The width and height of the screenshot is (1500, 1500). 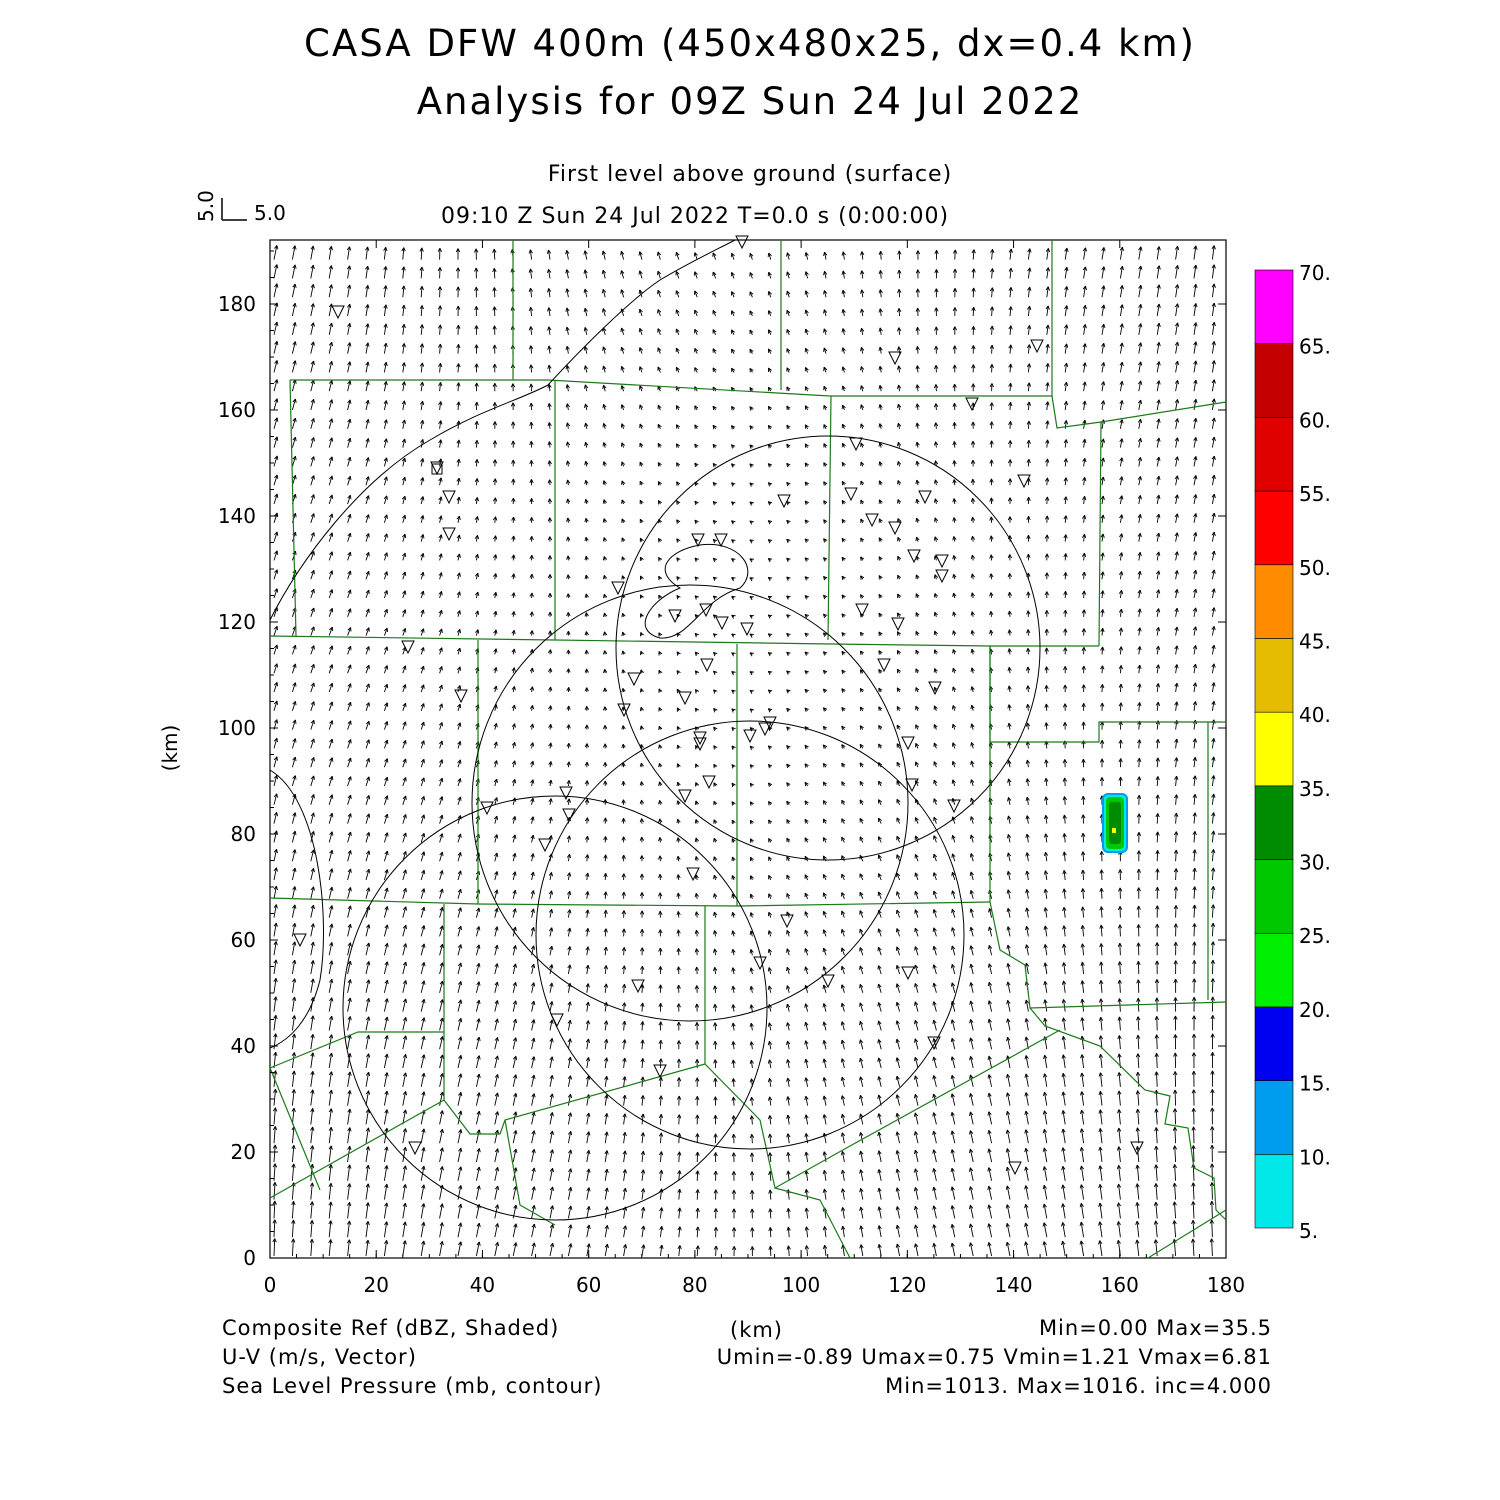 What do you see at coordinates (1315, 936) in the screenshot?
I see `colorbar-label: 25.` at bounding box center [1315, 936].